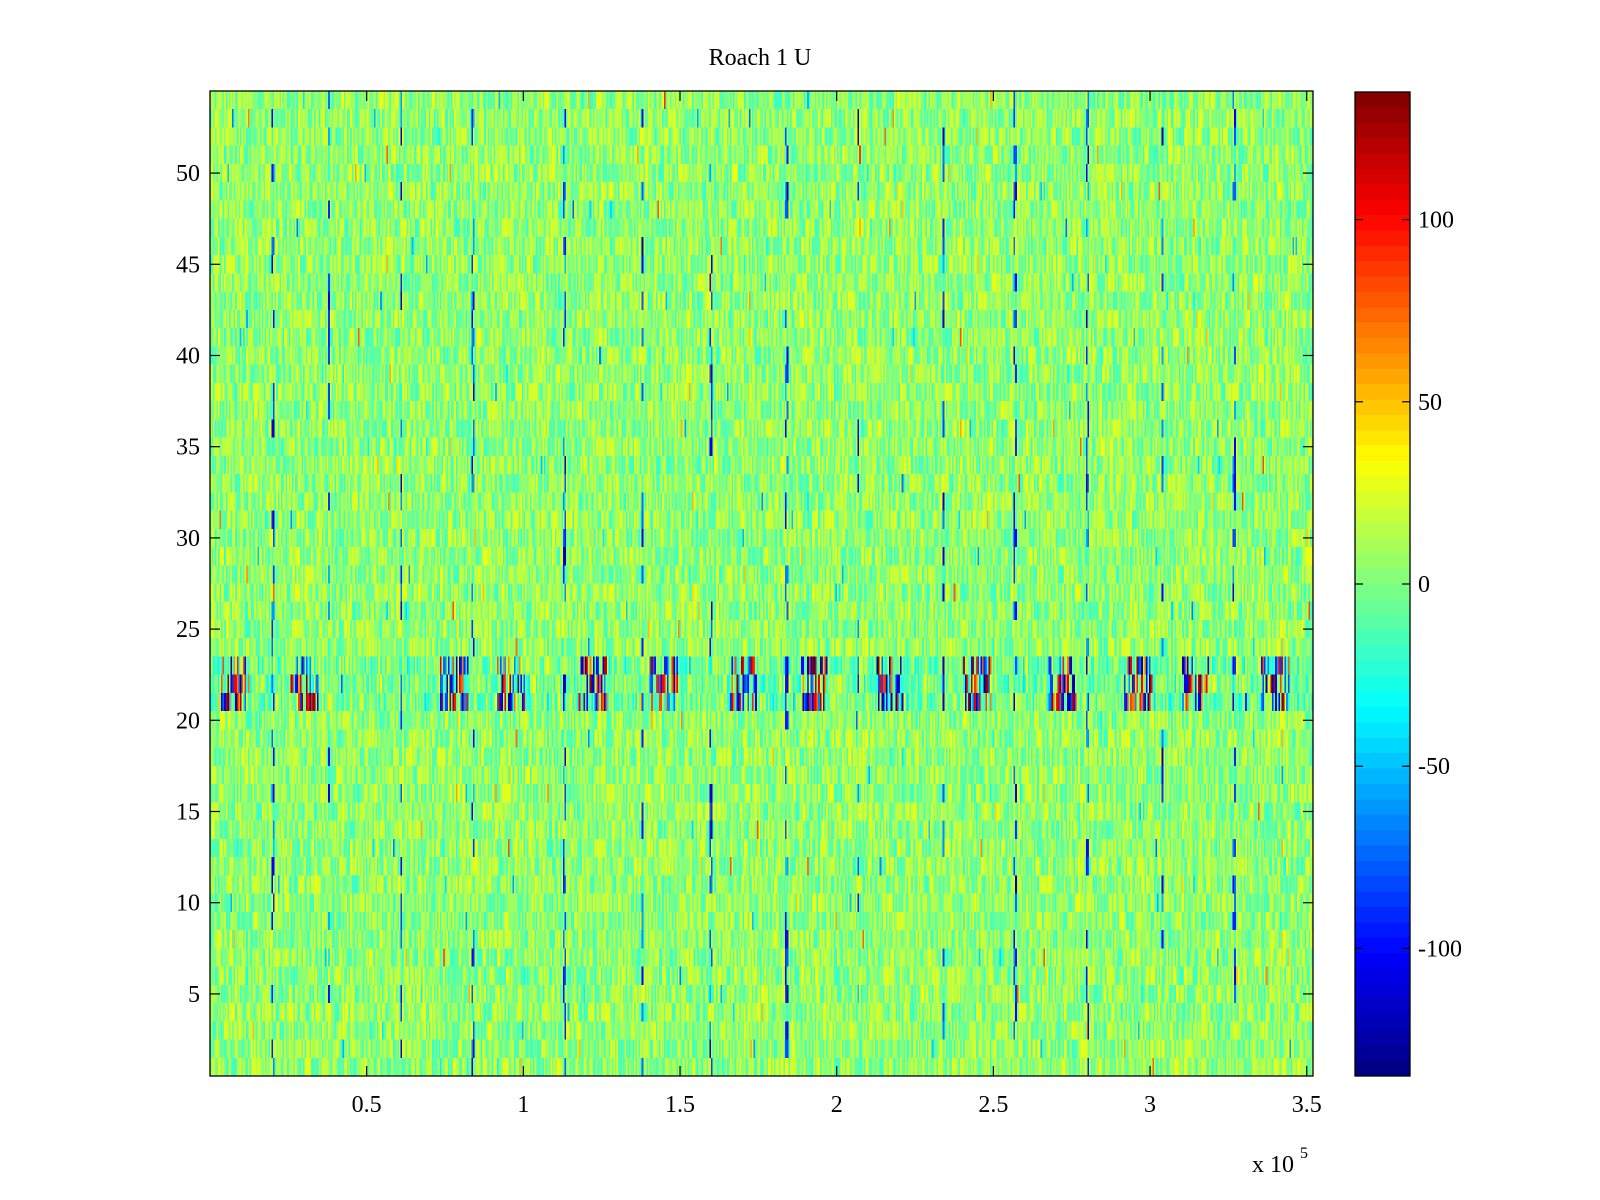  What do you see at coordinates (1382, 584) in the screenshot?
I see `colorbar-gradient` at bounding box center [1382, 584].